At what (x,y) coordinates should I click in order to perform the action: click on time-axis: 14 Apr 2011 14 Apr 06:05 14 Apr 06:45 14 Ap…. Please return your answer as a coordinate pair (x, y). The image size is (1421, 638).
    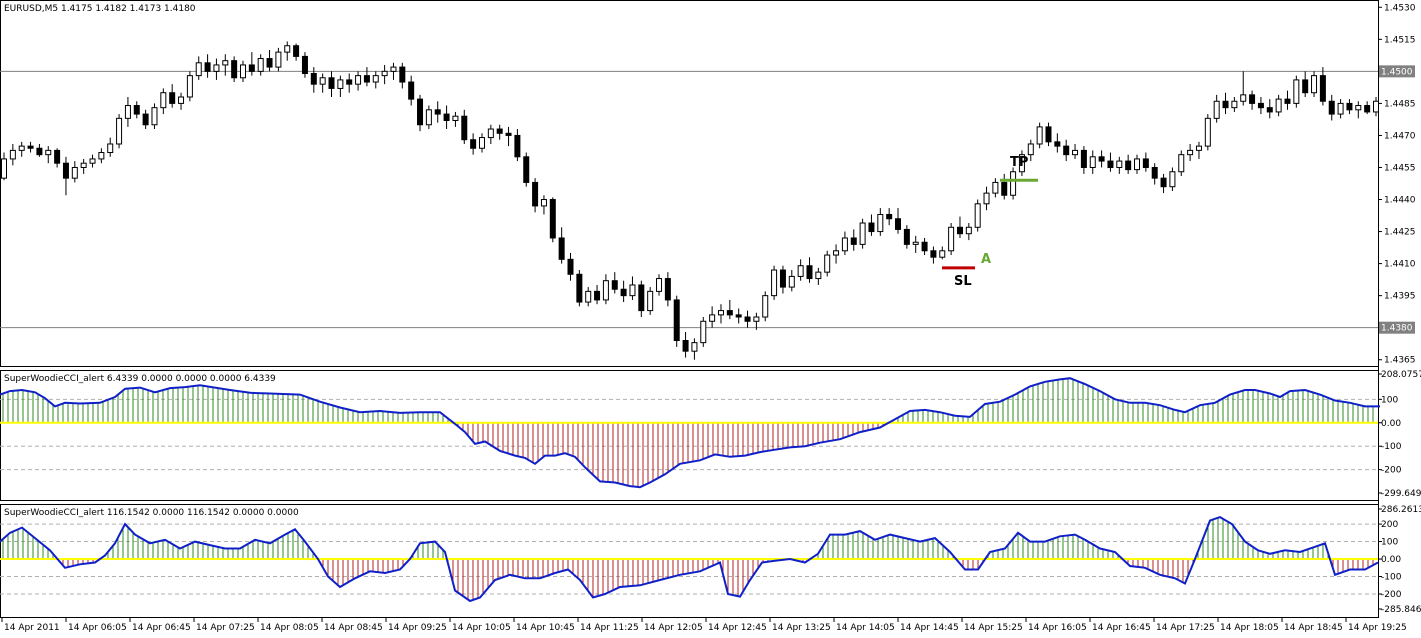
    Looking at the image, I should click on (704, 625).